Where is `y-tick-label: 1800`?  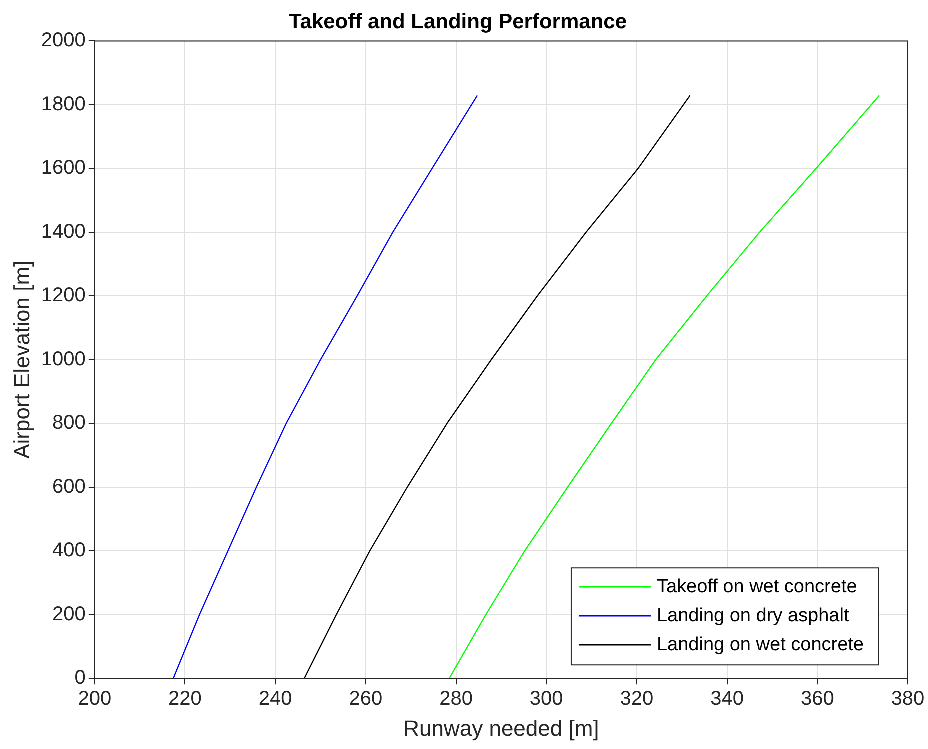
y-tick-label: 1800 is located at coordinates (63, 104).